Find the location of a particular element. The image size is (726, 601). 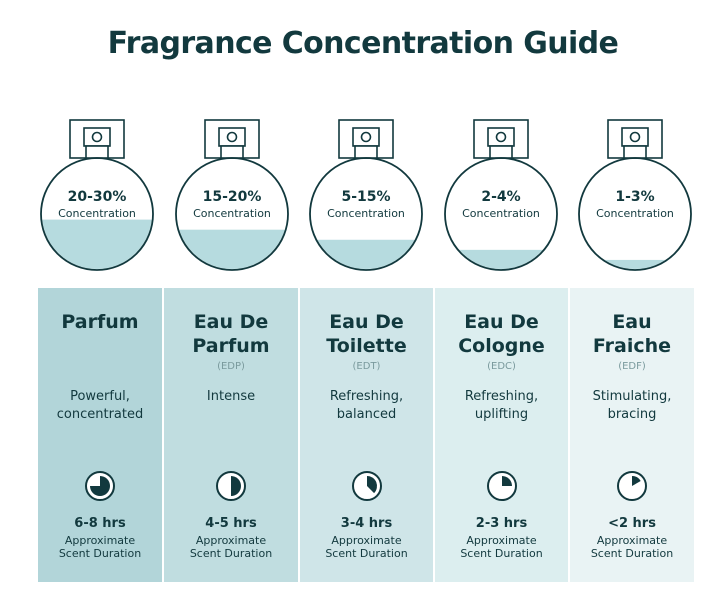

bottle-edf: 1-3% Concentration is located at coordinates (635, 198).